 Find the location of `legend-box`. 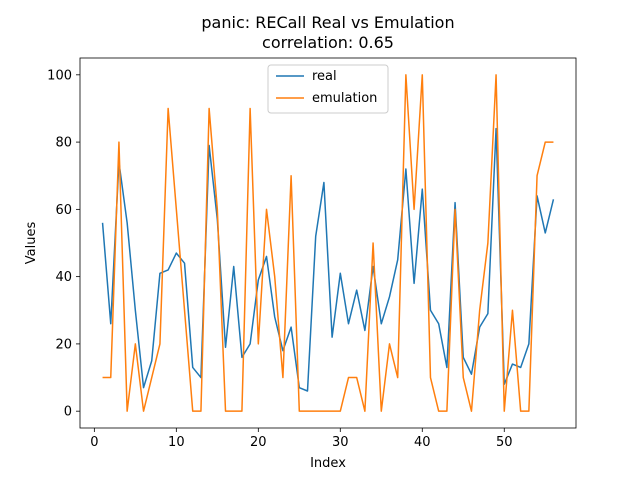

legend-box is located at coordinates (328, 89).